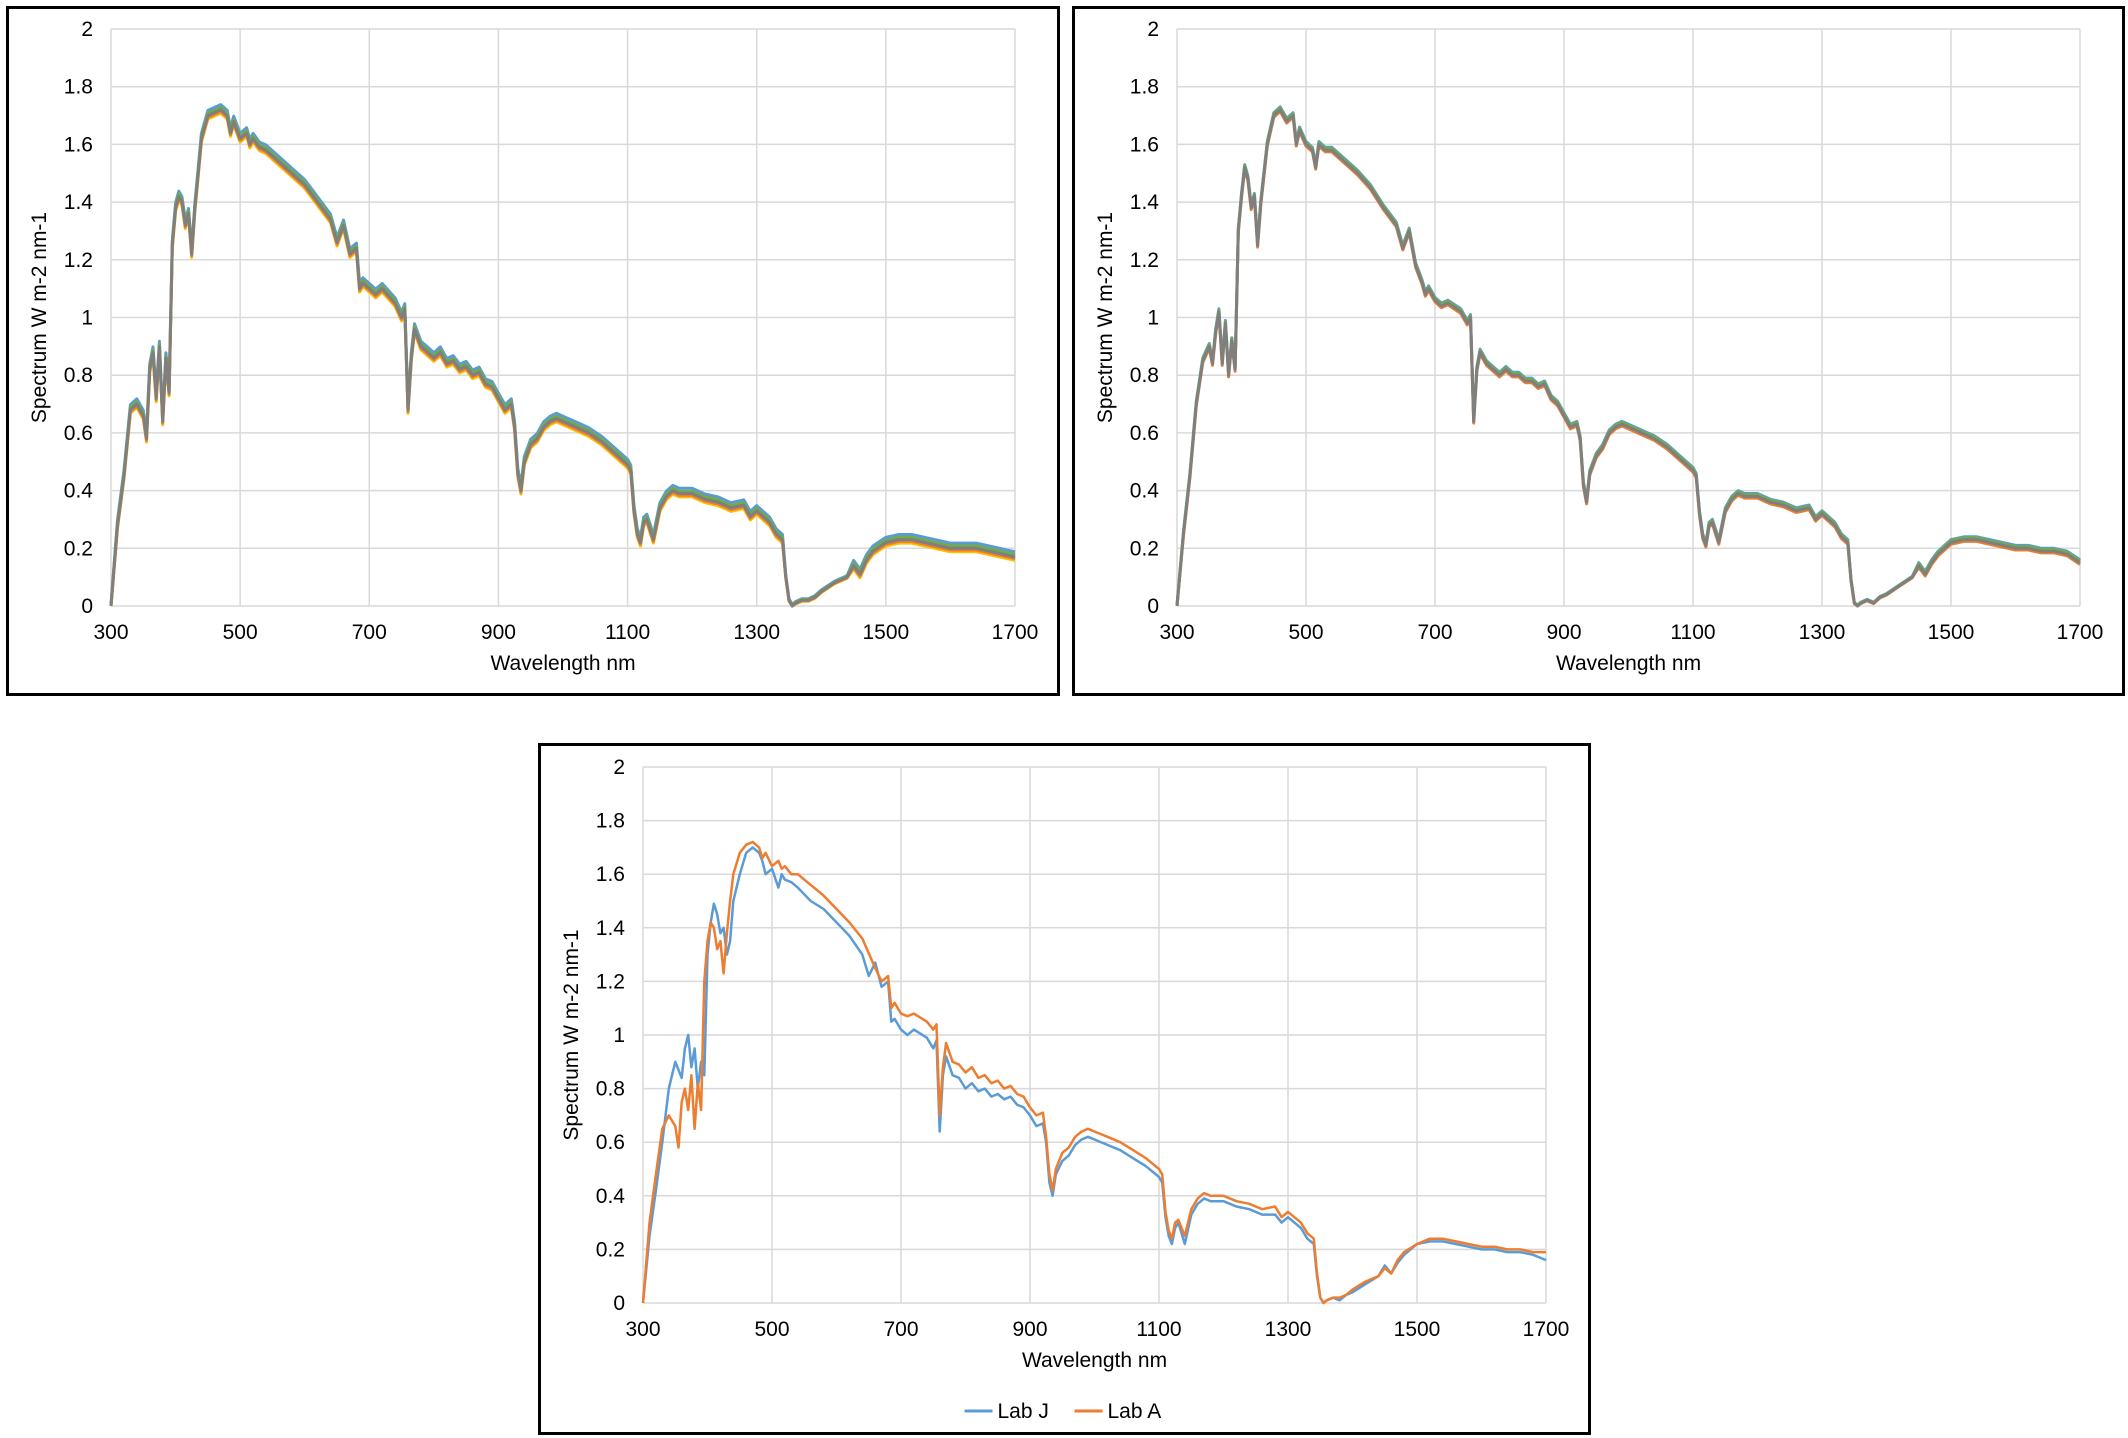 Image resolution: width=2128 pixels, height=1438 pixels. Describe the element at coordinates (1176, 632) in the screenshot. I see `chart-b-x-tick-label: 300` at that location.